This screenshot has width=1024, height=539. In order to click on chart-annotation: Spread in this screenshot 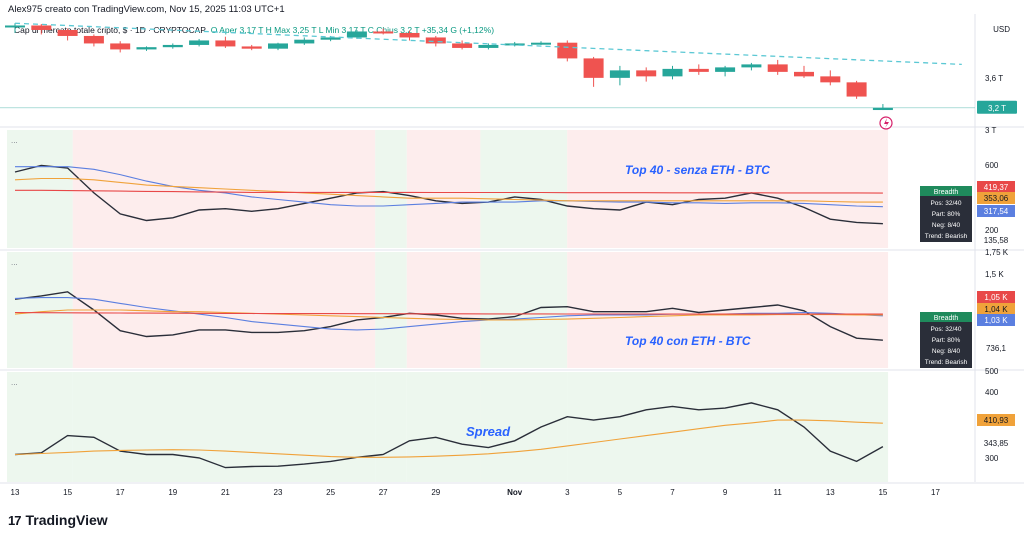, I will do `click(488, 431)`.